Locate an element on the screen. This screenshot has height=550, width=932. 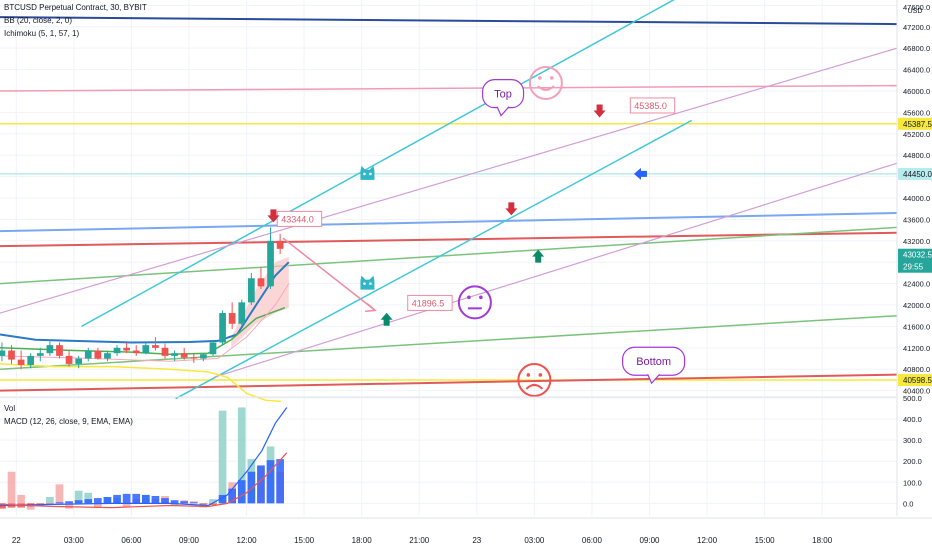
bb-basis is located at coordinates (145, 302).